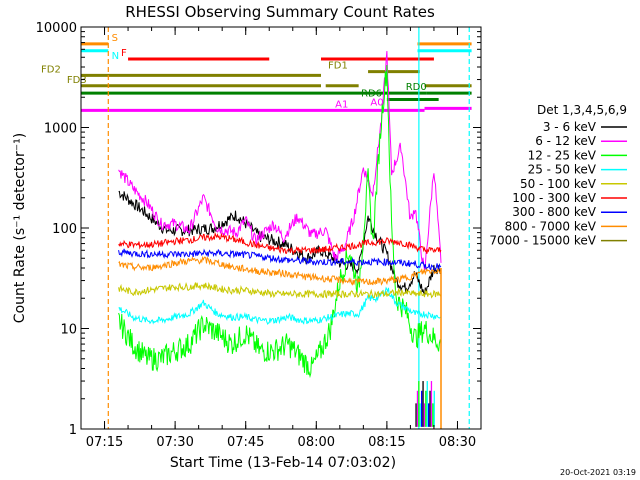 This screenshot has height=480, width=640. I want to click on x-tick-label: 07:30, so click(174, 442).